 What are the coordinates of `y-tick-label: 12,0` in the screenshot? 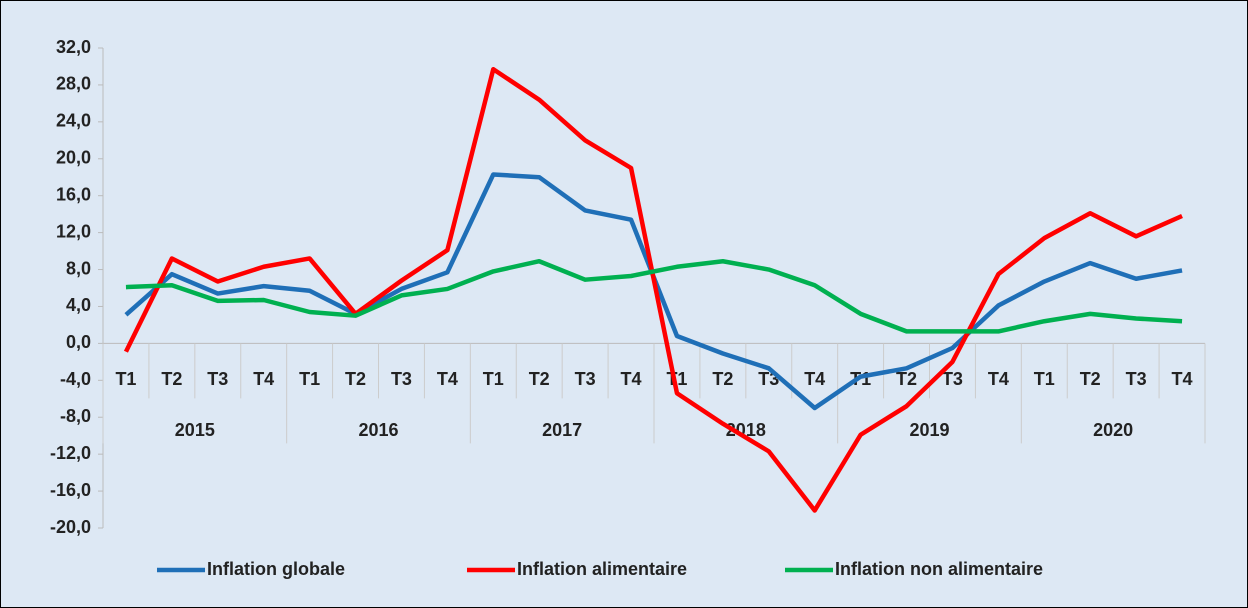 It's located at (73, 231).